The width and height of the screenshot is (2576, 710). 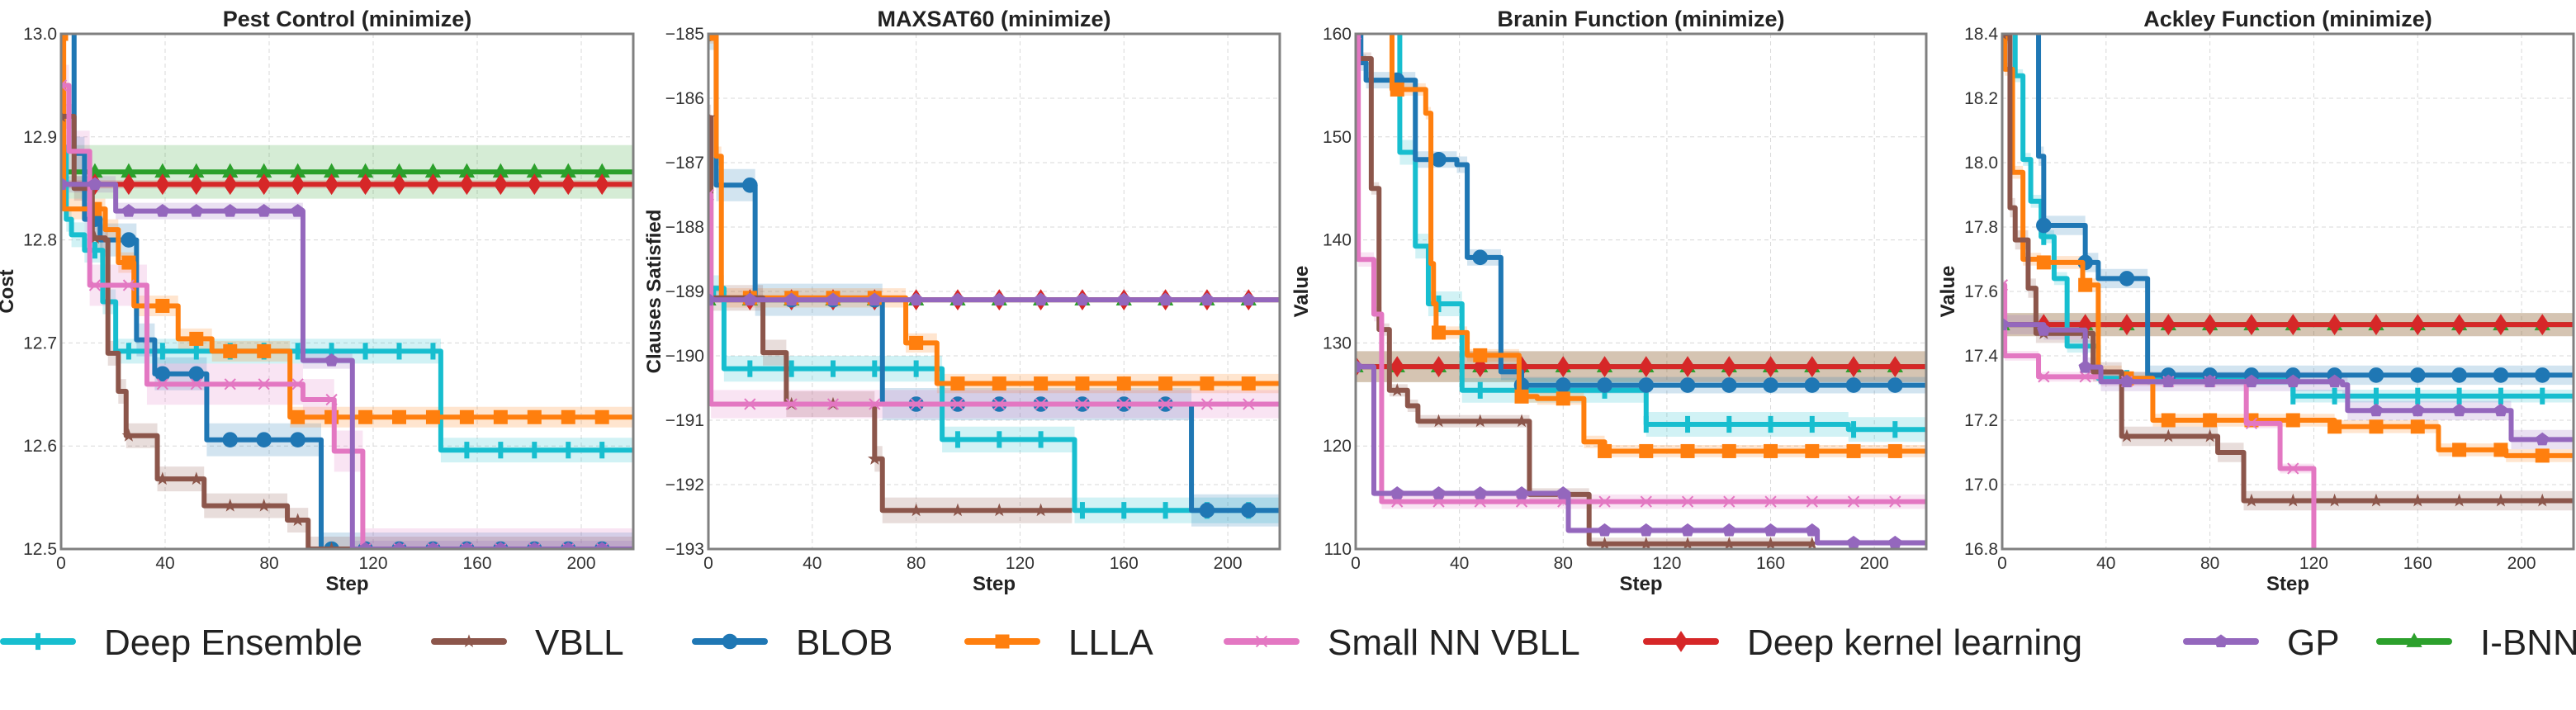 I want to click on x-tick-label: 80, so click(x=916, y=563).